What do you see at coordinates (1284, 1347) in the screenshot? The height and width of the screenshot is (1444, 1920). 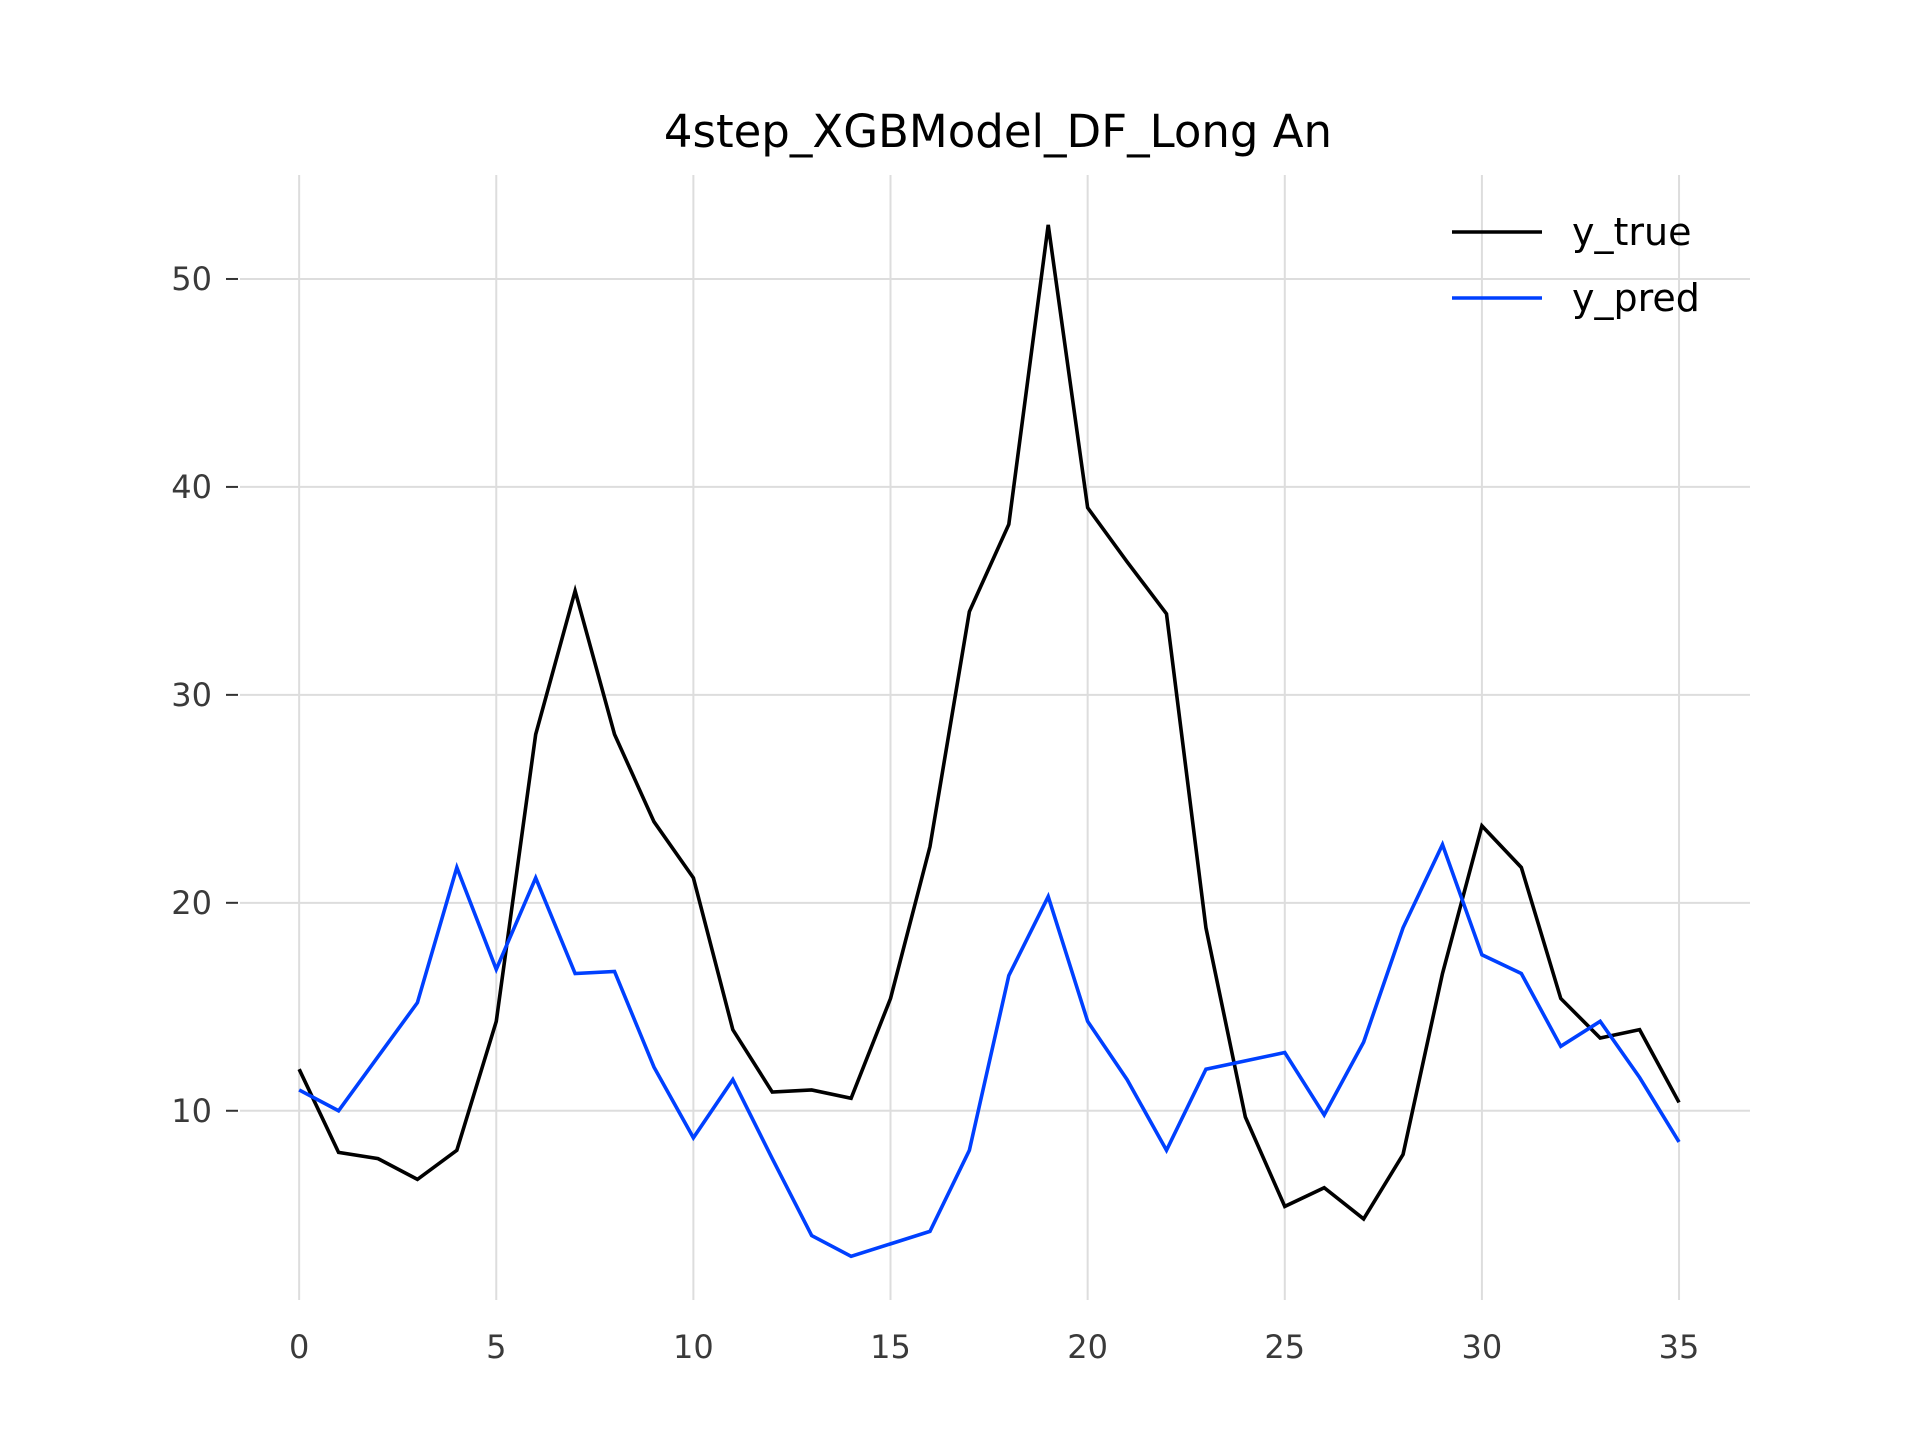 I see `x-tick-label: 25` at bounding box center [1284, 1347].